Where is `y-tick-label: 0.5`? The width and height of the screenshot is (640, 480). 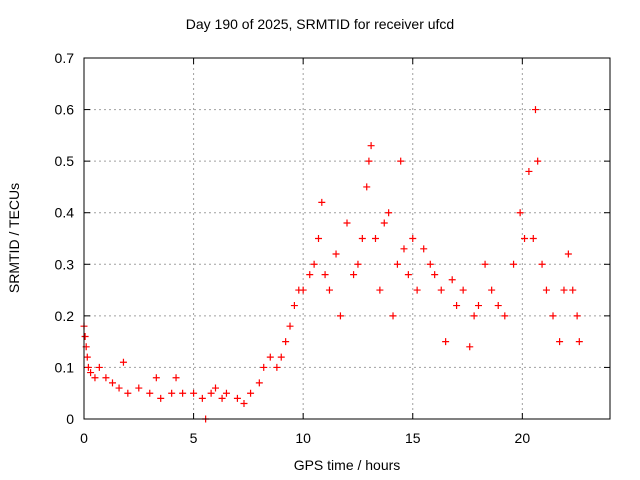 y-tick-label: 0.5 is located at coordinates (65, 161).